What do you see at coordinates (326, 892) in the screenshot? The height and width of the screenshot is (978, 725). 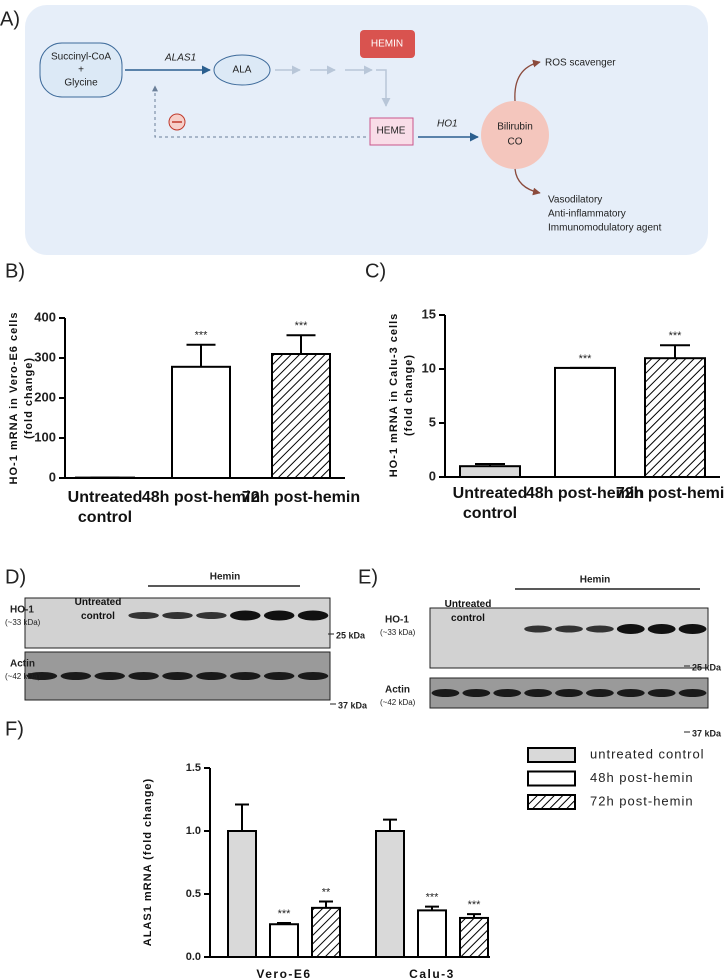 I see `significance: **` at bounding box center [326, 892].